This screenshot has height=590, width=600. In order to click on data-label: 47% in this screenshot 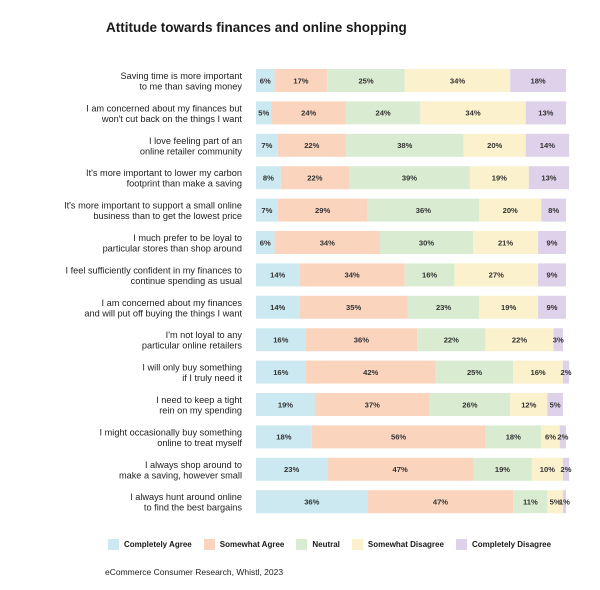, I will do `click(400, 469)`.